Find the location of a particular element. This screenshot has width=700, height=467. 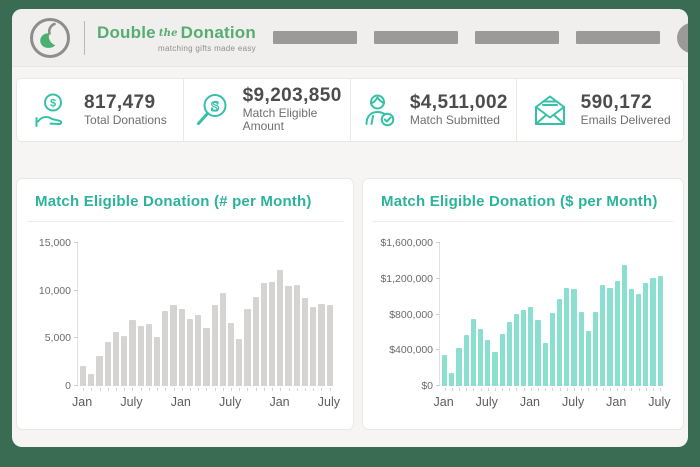

svg-text: S is located at coordinates (214, 107).